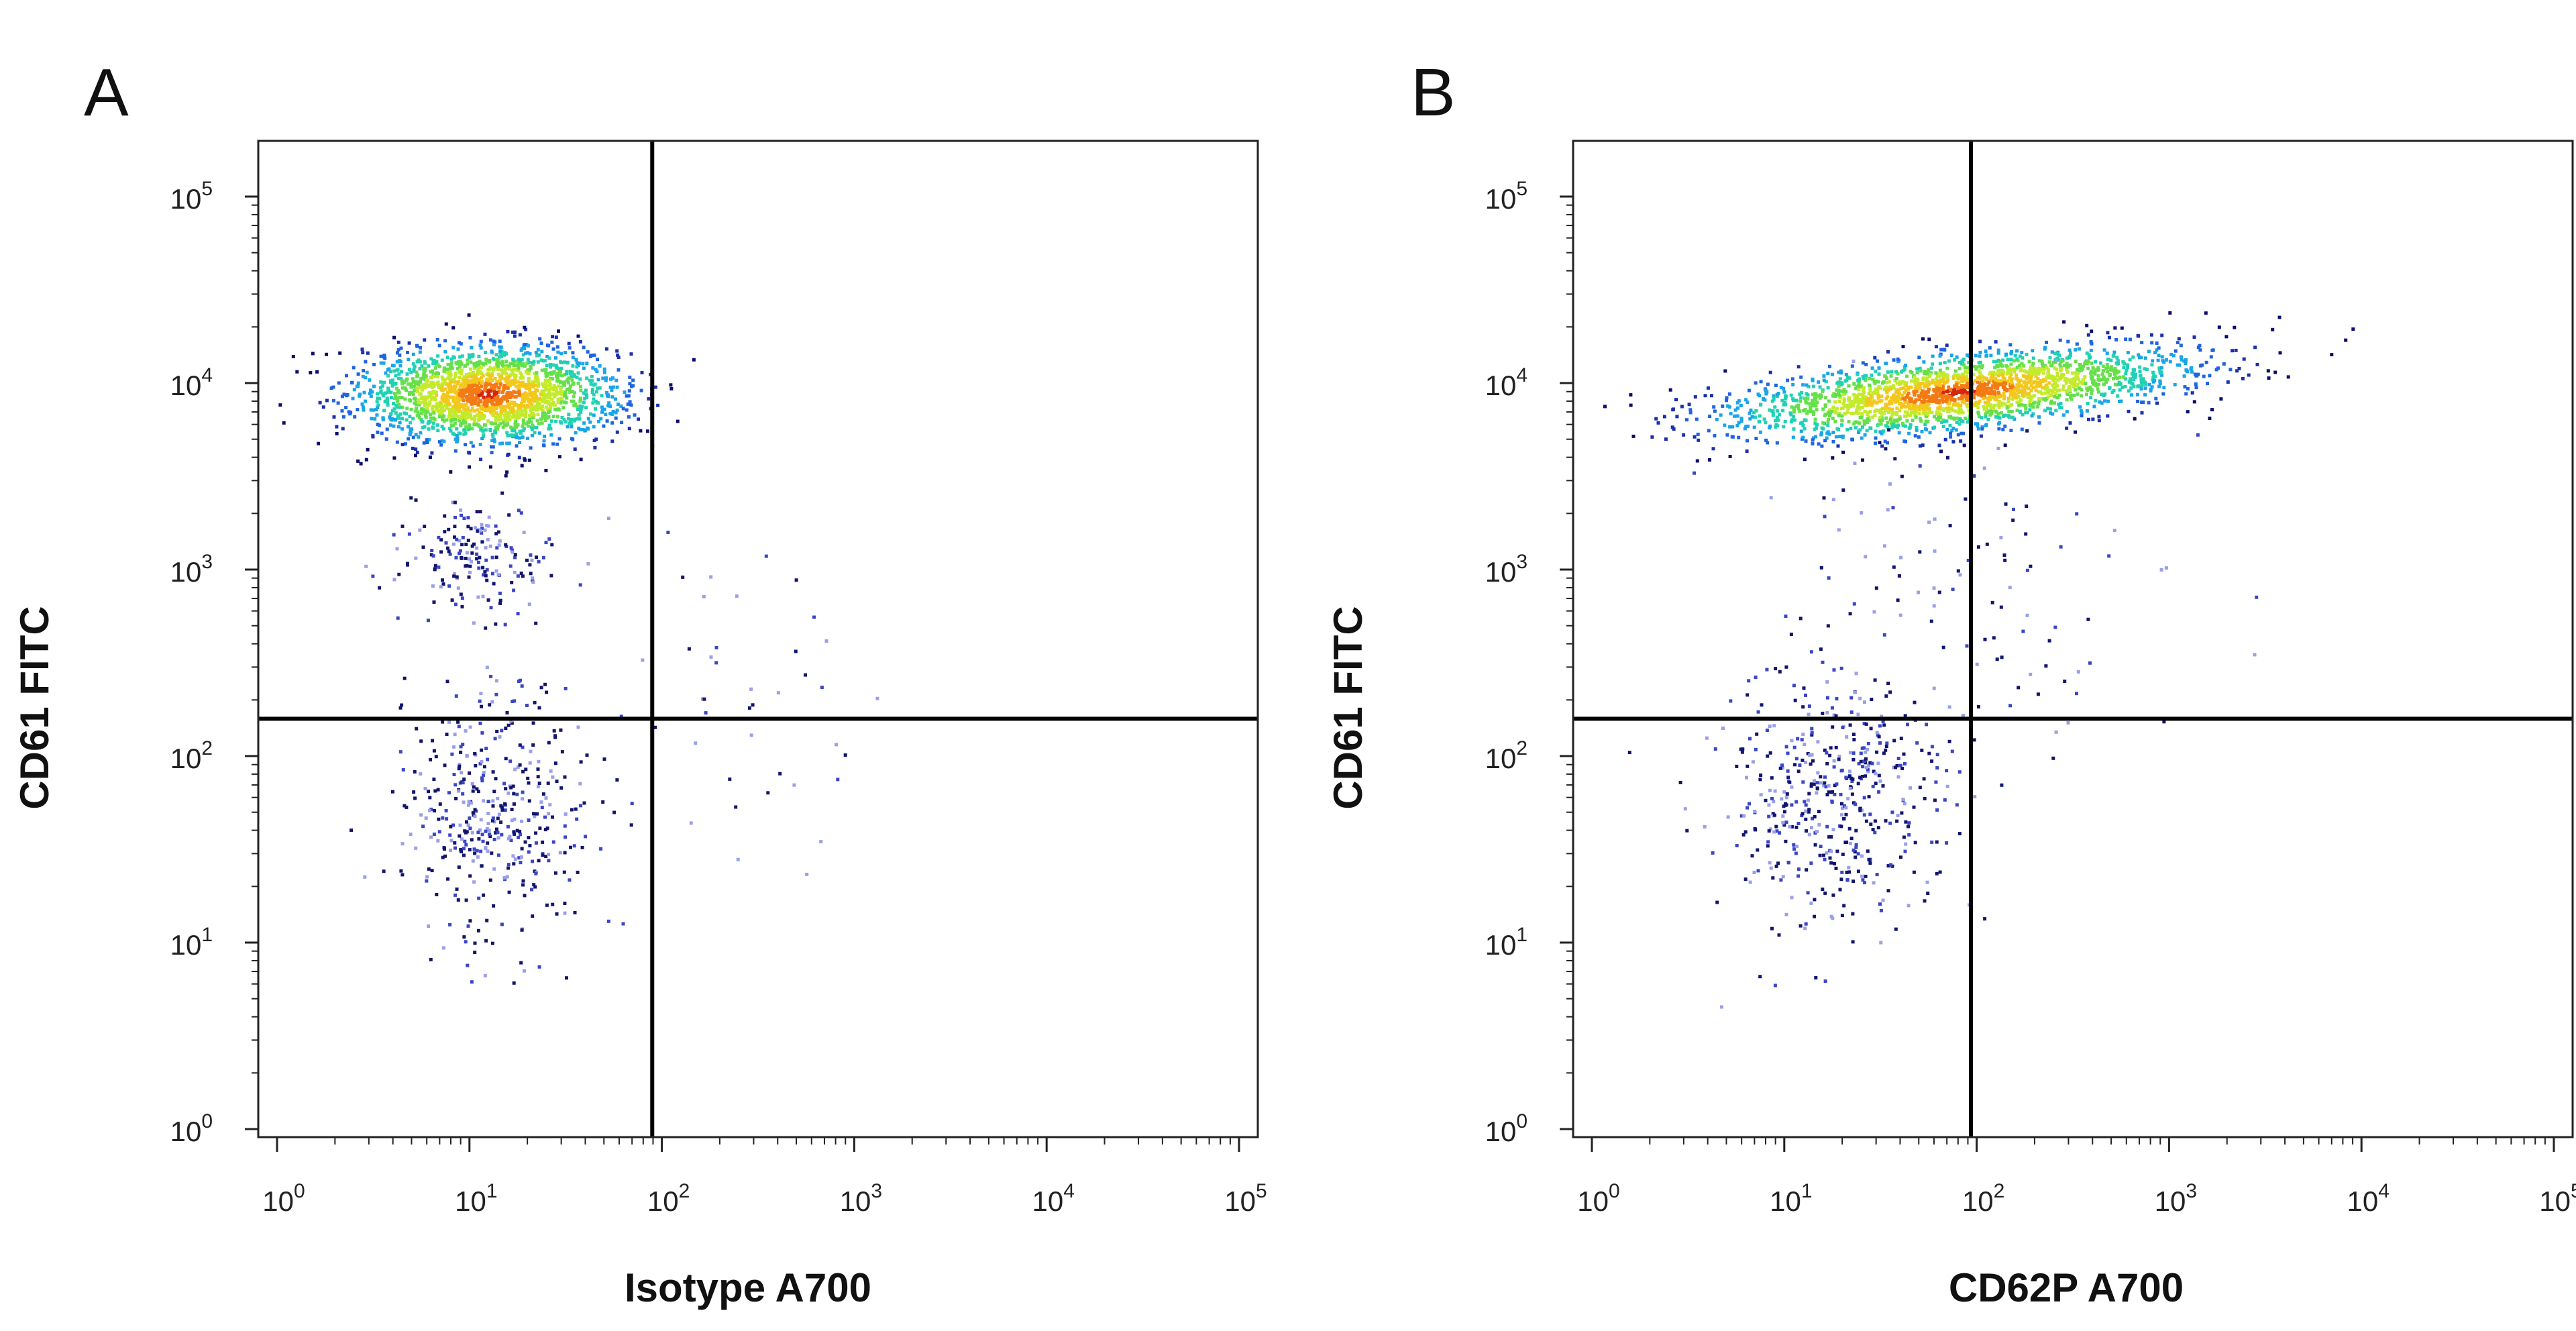  I want to click on y-axis-label-b: CD61 FITC, so click(1348, 707).